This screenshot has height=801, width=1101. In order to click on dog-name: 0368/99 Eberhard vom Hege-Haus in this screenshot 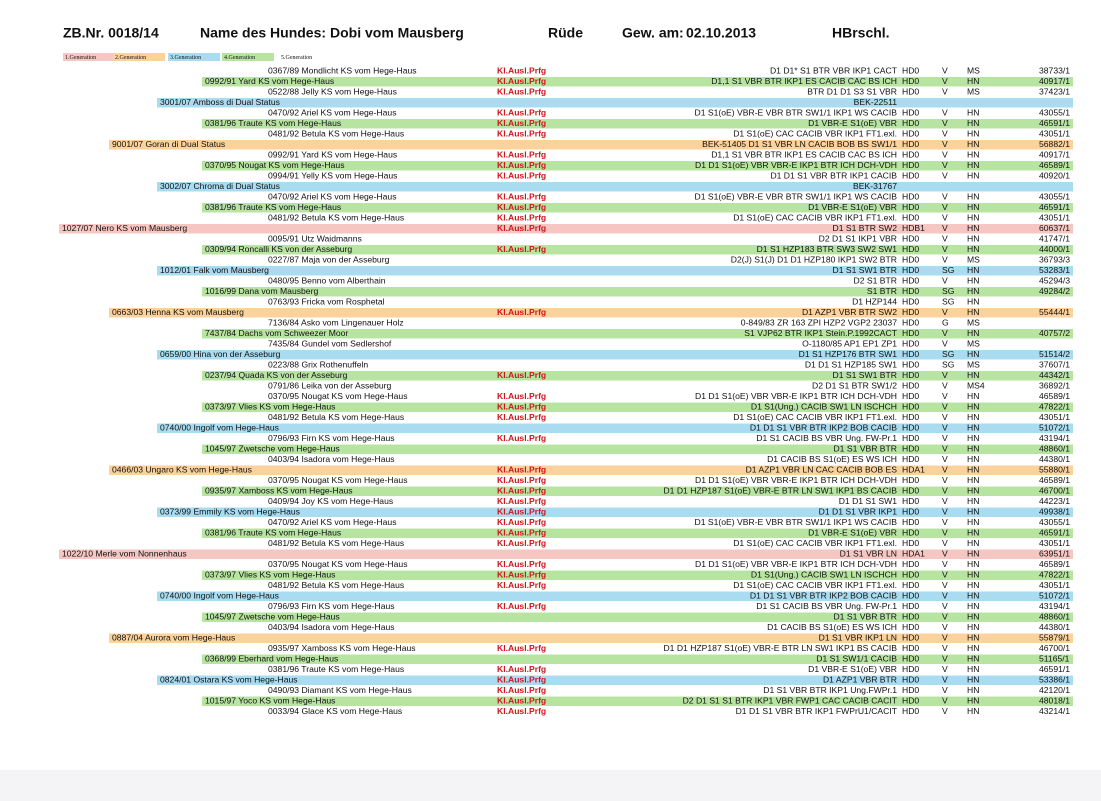, I will do `click(271, 659)`.